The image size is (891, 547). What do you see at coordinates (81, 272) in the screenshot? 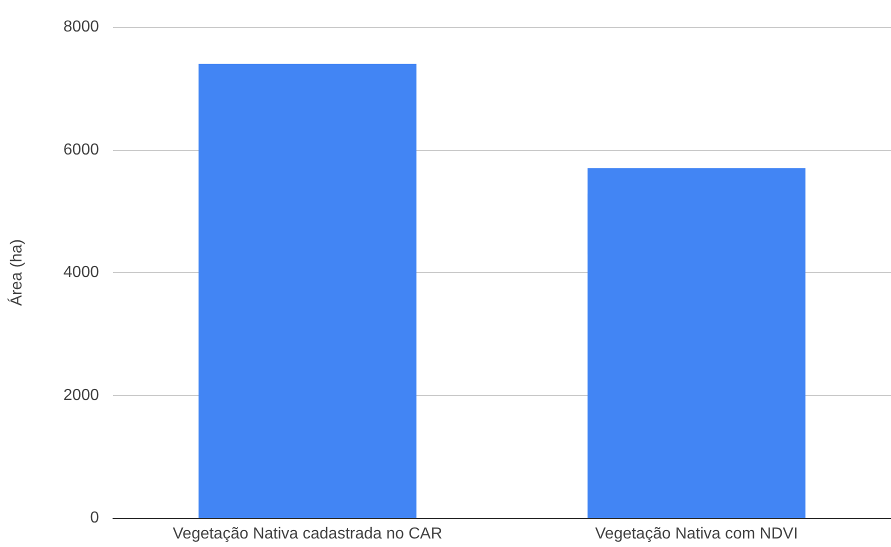
I see `y-tick-label: 4000` at bounding box center [81, 272].